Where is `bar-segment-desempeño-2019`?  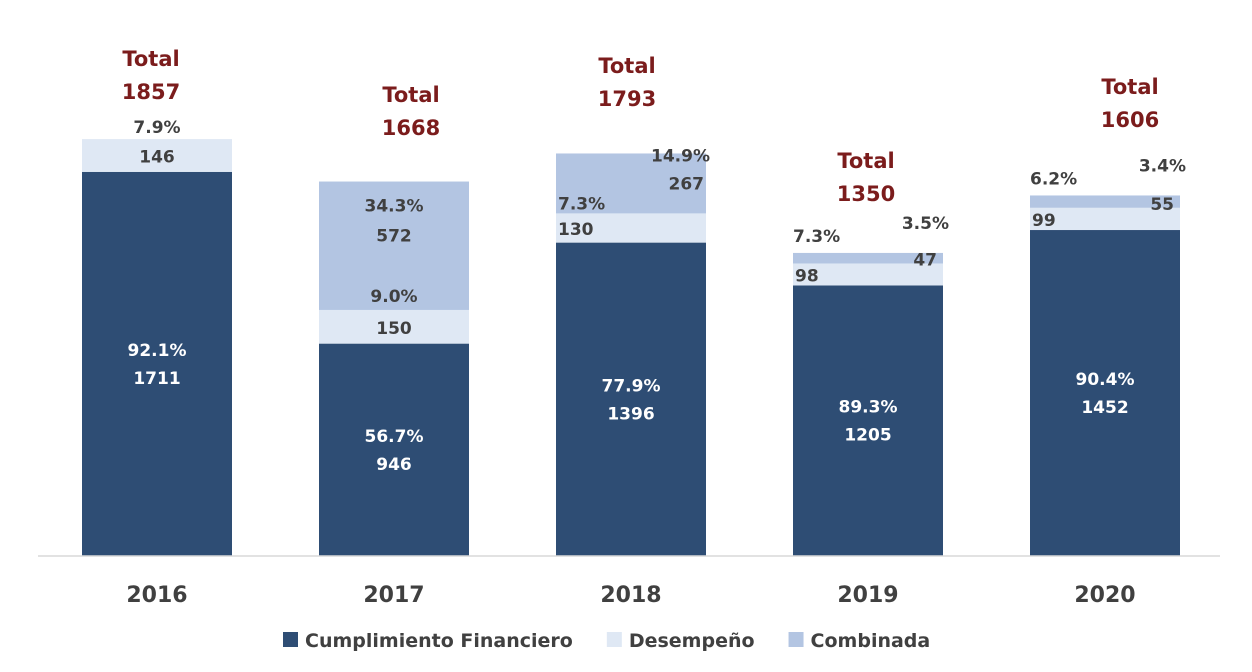 bar-segment-desempeño-2019 is located at coordinates (868, 274).